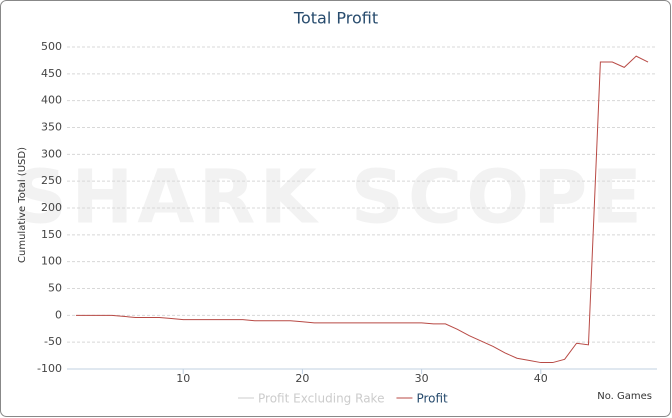 Image resolution: width=672 pixels, height=418 pixels. What do you see at coordinates (51, 46) in the screenshot?
I see `y-tick-label: 500` at bounding box center [51, 46].